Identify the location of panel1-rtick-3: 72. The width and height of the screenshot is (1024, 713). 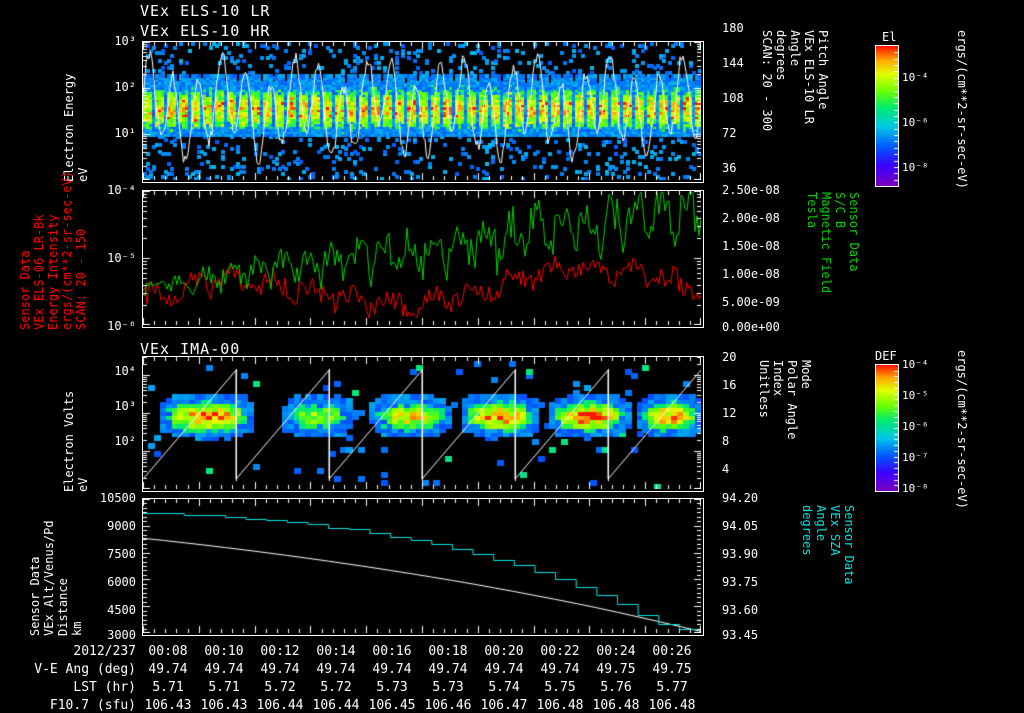
(729, 133).